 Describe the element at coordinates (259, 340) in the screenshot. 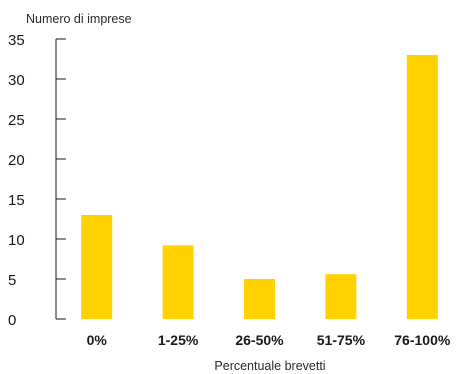

I see `x-tick-label: 26-50%` at that location.